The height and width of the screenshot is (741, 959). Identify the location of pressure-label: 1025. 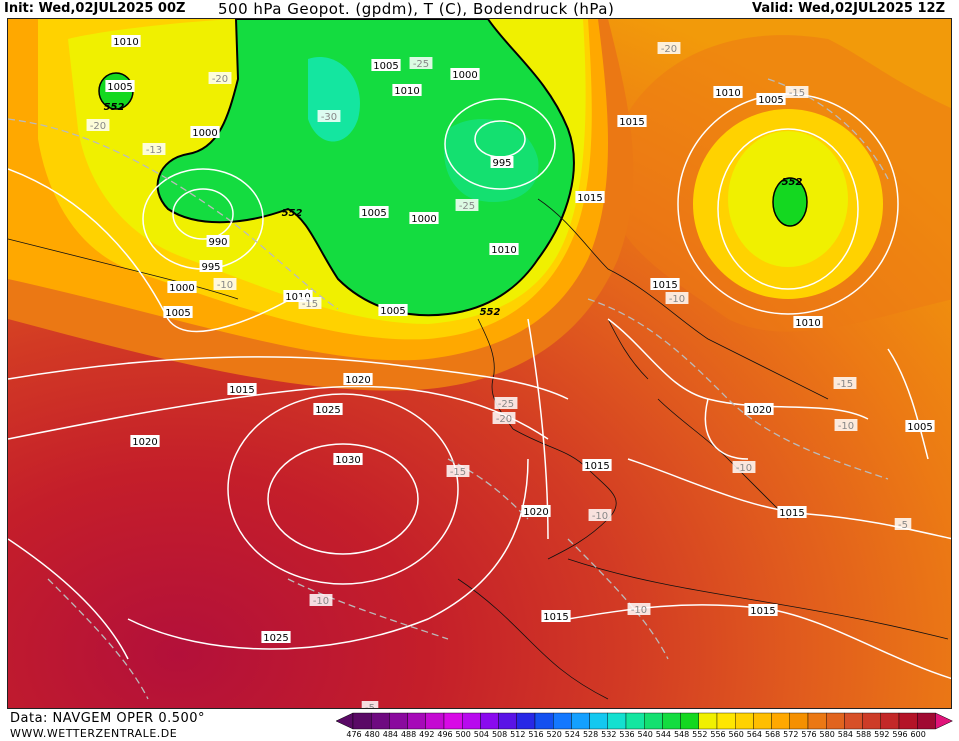
(328, 409).